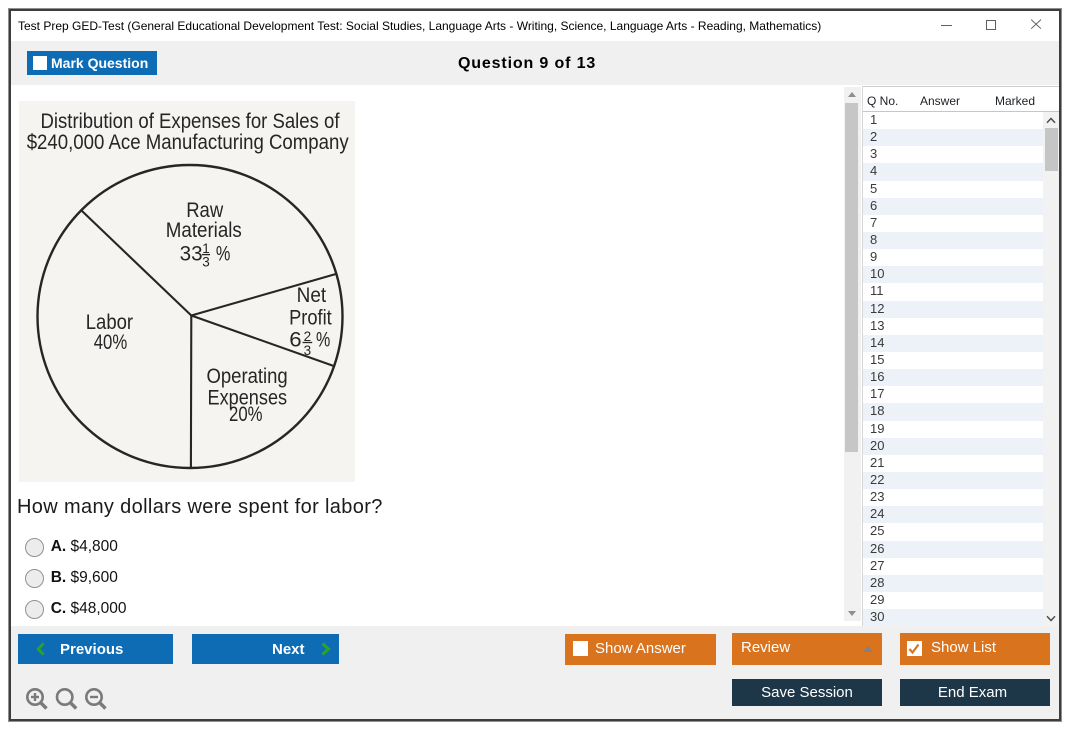 This screenshot has height=735, width=1075. I want to click on svg-text: 1, so click(206, 248).